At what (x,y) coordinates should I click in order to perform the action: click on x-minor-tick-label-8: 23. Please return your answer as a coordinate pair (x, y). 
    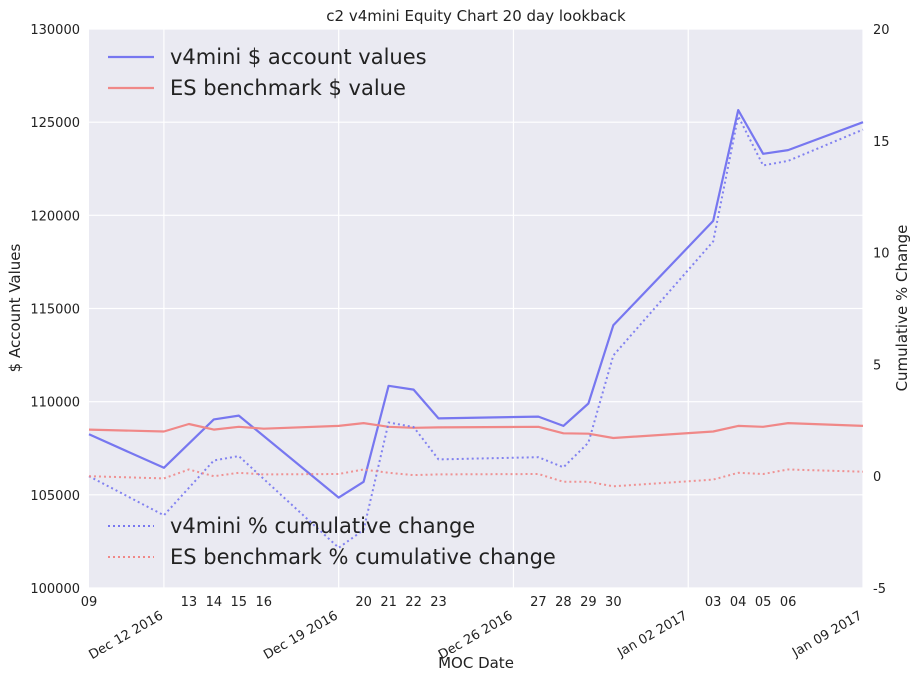
    Looking at the image, I should click on (438, 602).